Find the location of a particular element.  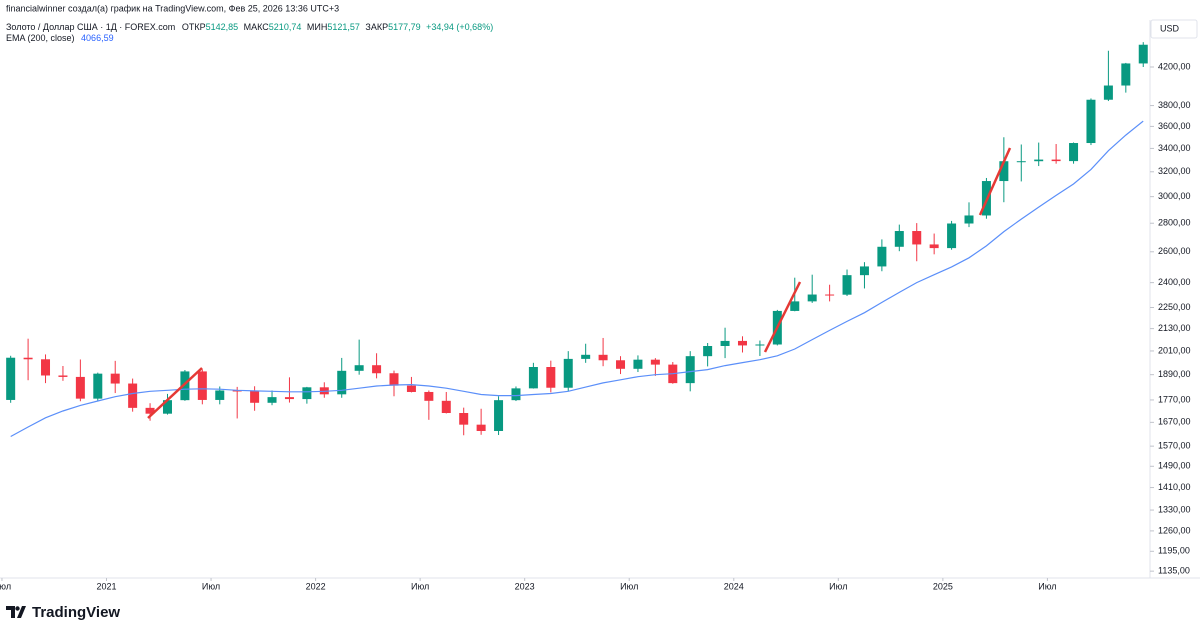

x-tick-label: 2023 is located at coordinates (525, 586).